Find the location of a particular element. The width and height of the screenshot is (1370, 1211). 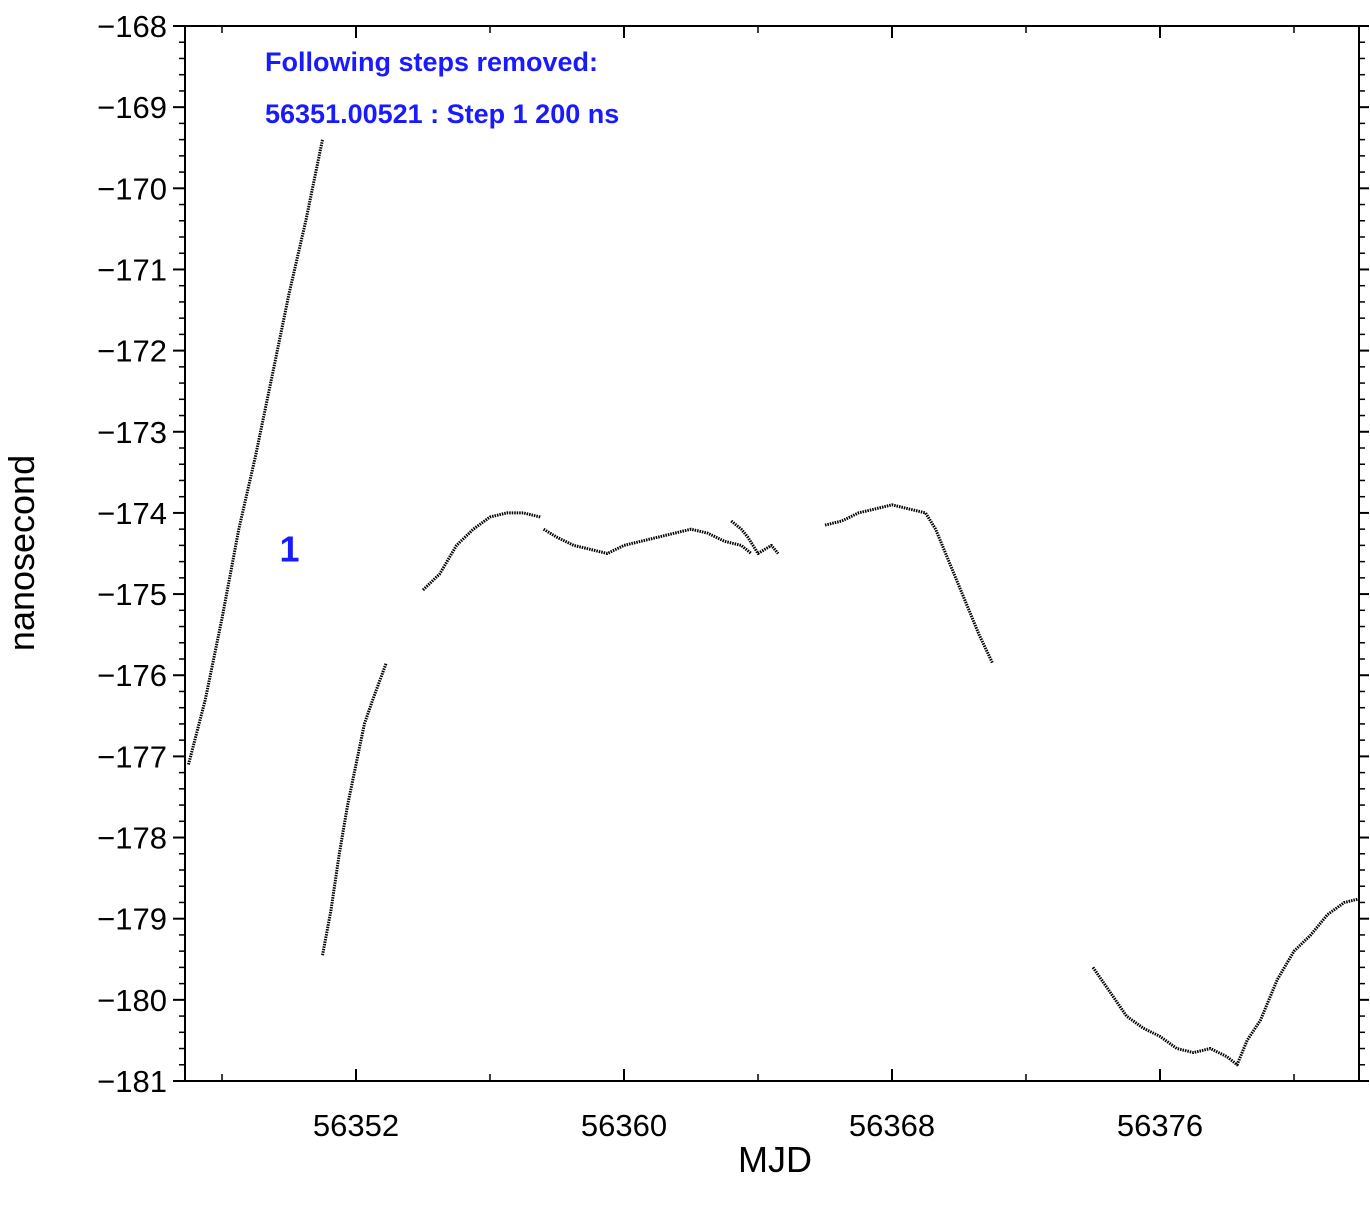

x-axis-title: MJD is located at coordinates (775, 1159).